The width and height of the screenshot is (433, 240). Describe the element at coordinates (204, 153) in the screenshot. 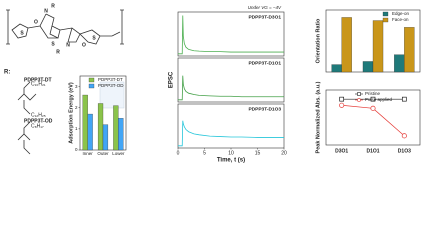

I see `x-tick-label: 5` at that location.